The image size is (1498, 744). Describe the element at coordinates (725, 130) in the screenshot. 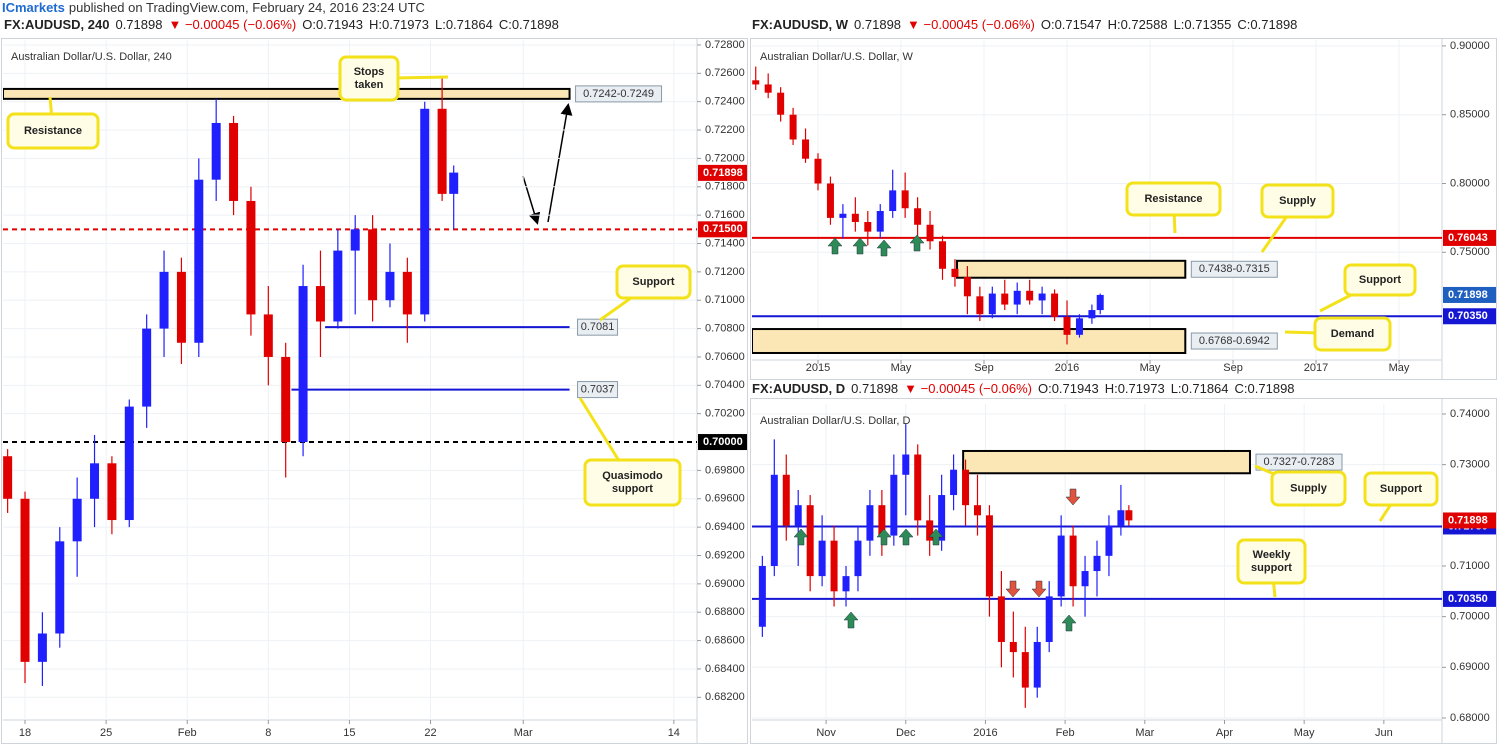

I see `y-tick-label: 0.72200` at that location.